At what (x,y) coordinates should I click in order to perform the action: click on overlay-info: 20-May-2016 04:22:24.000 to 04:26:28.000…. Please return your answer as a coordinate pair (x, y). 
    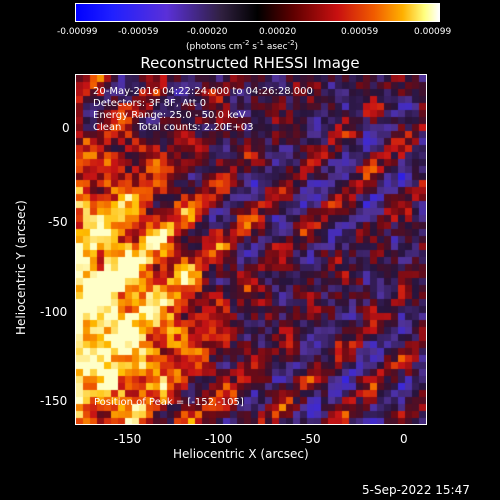
    Looking at the image, I should click on (203, 110).